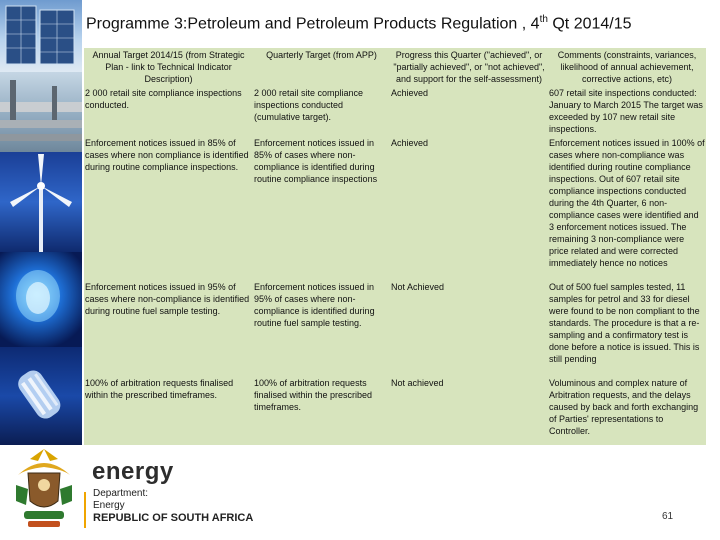  What do you see at coordinates (668, 516) in the screenshot?
I see `page-number: 61` at bounding box center [668, 516].